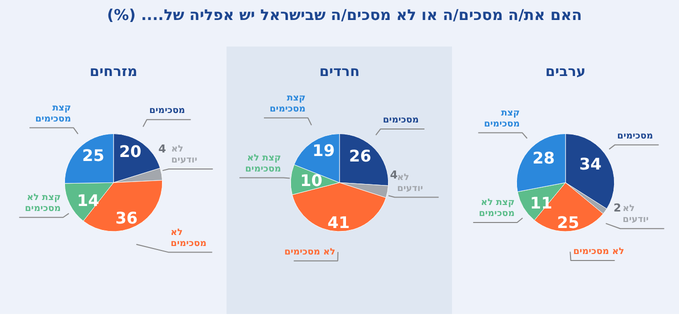 Image resolution: width=679 pixels, height=322 pixels. I want to click on data-label: 2, so click(617, 208).